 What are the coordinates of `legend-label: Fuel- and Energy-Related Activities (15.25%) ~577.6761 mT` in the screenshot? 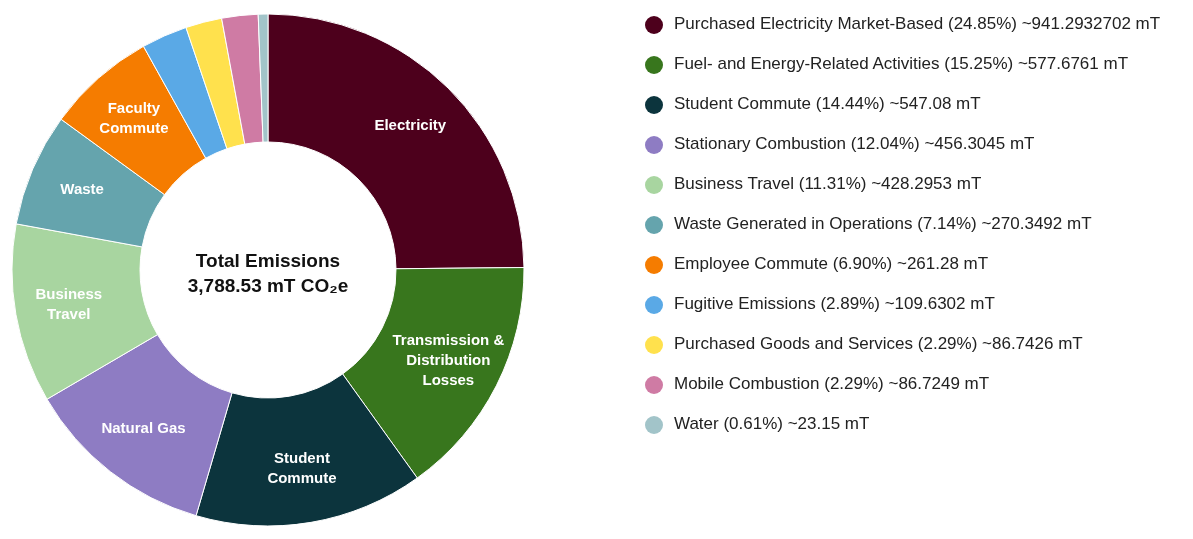 It's located at (901, 64).